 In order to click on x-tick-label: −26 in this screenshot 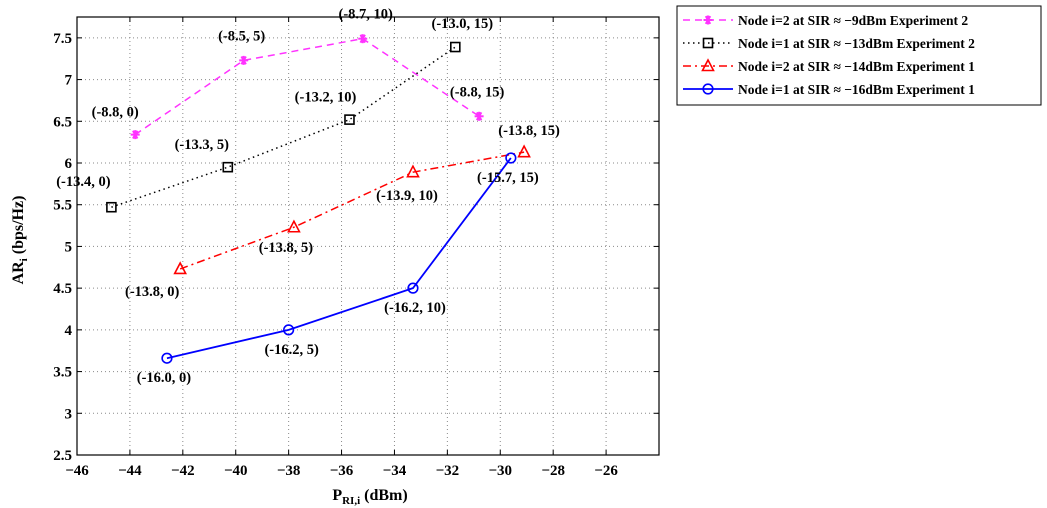, I will do `click(606, 471)`.